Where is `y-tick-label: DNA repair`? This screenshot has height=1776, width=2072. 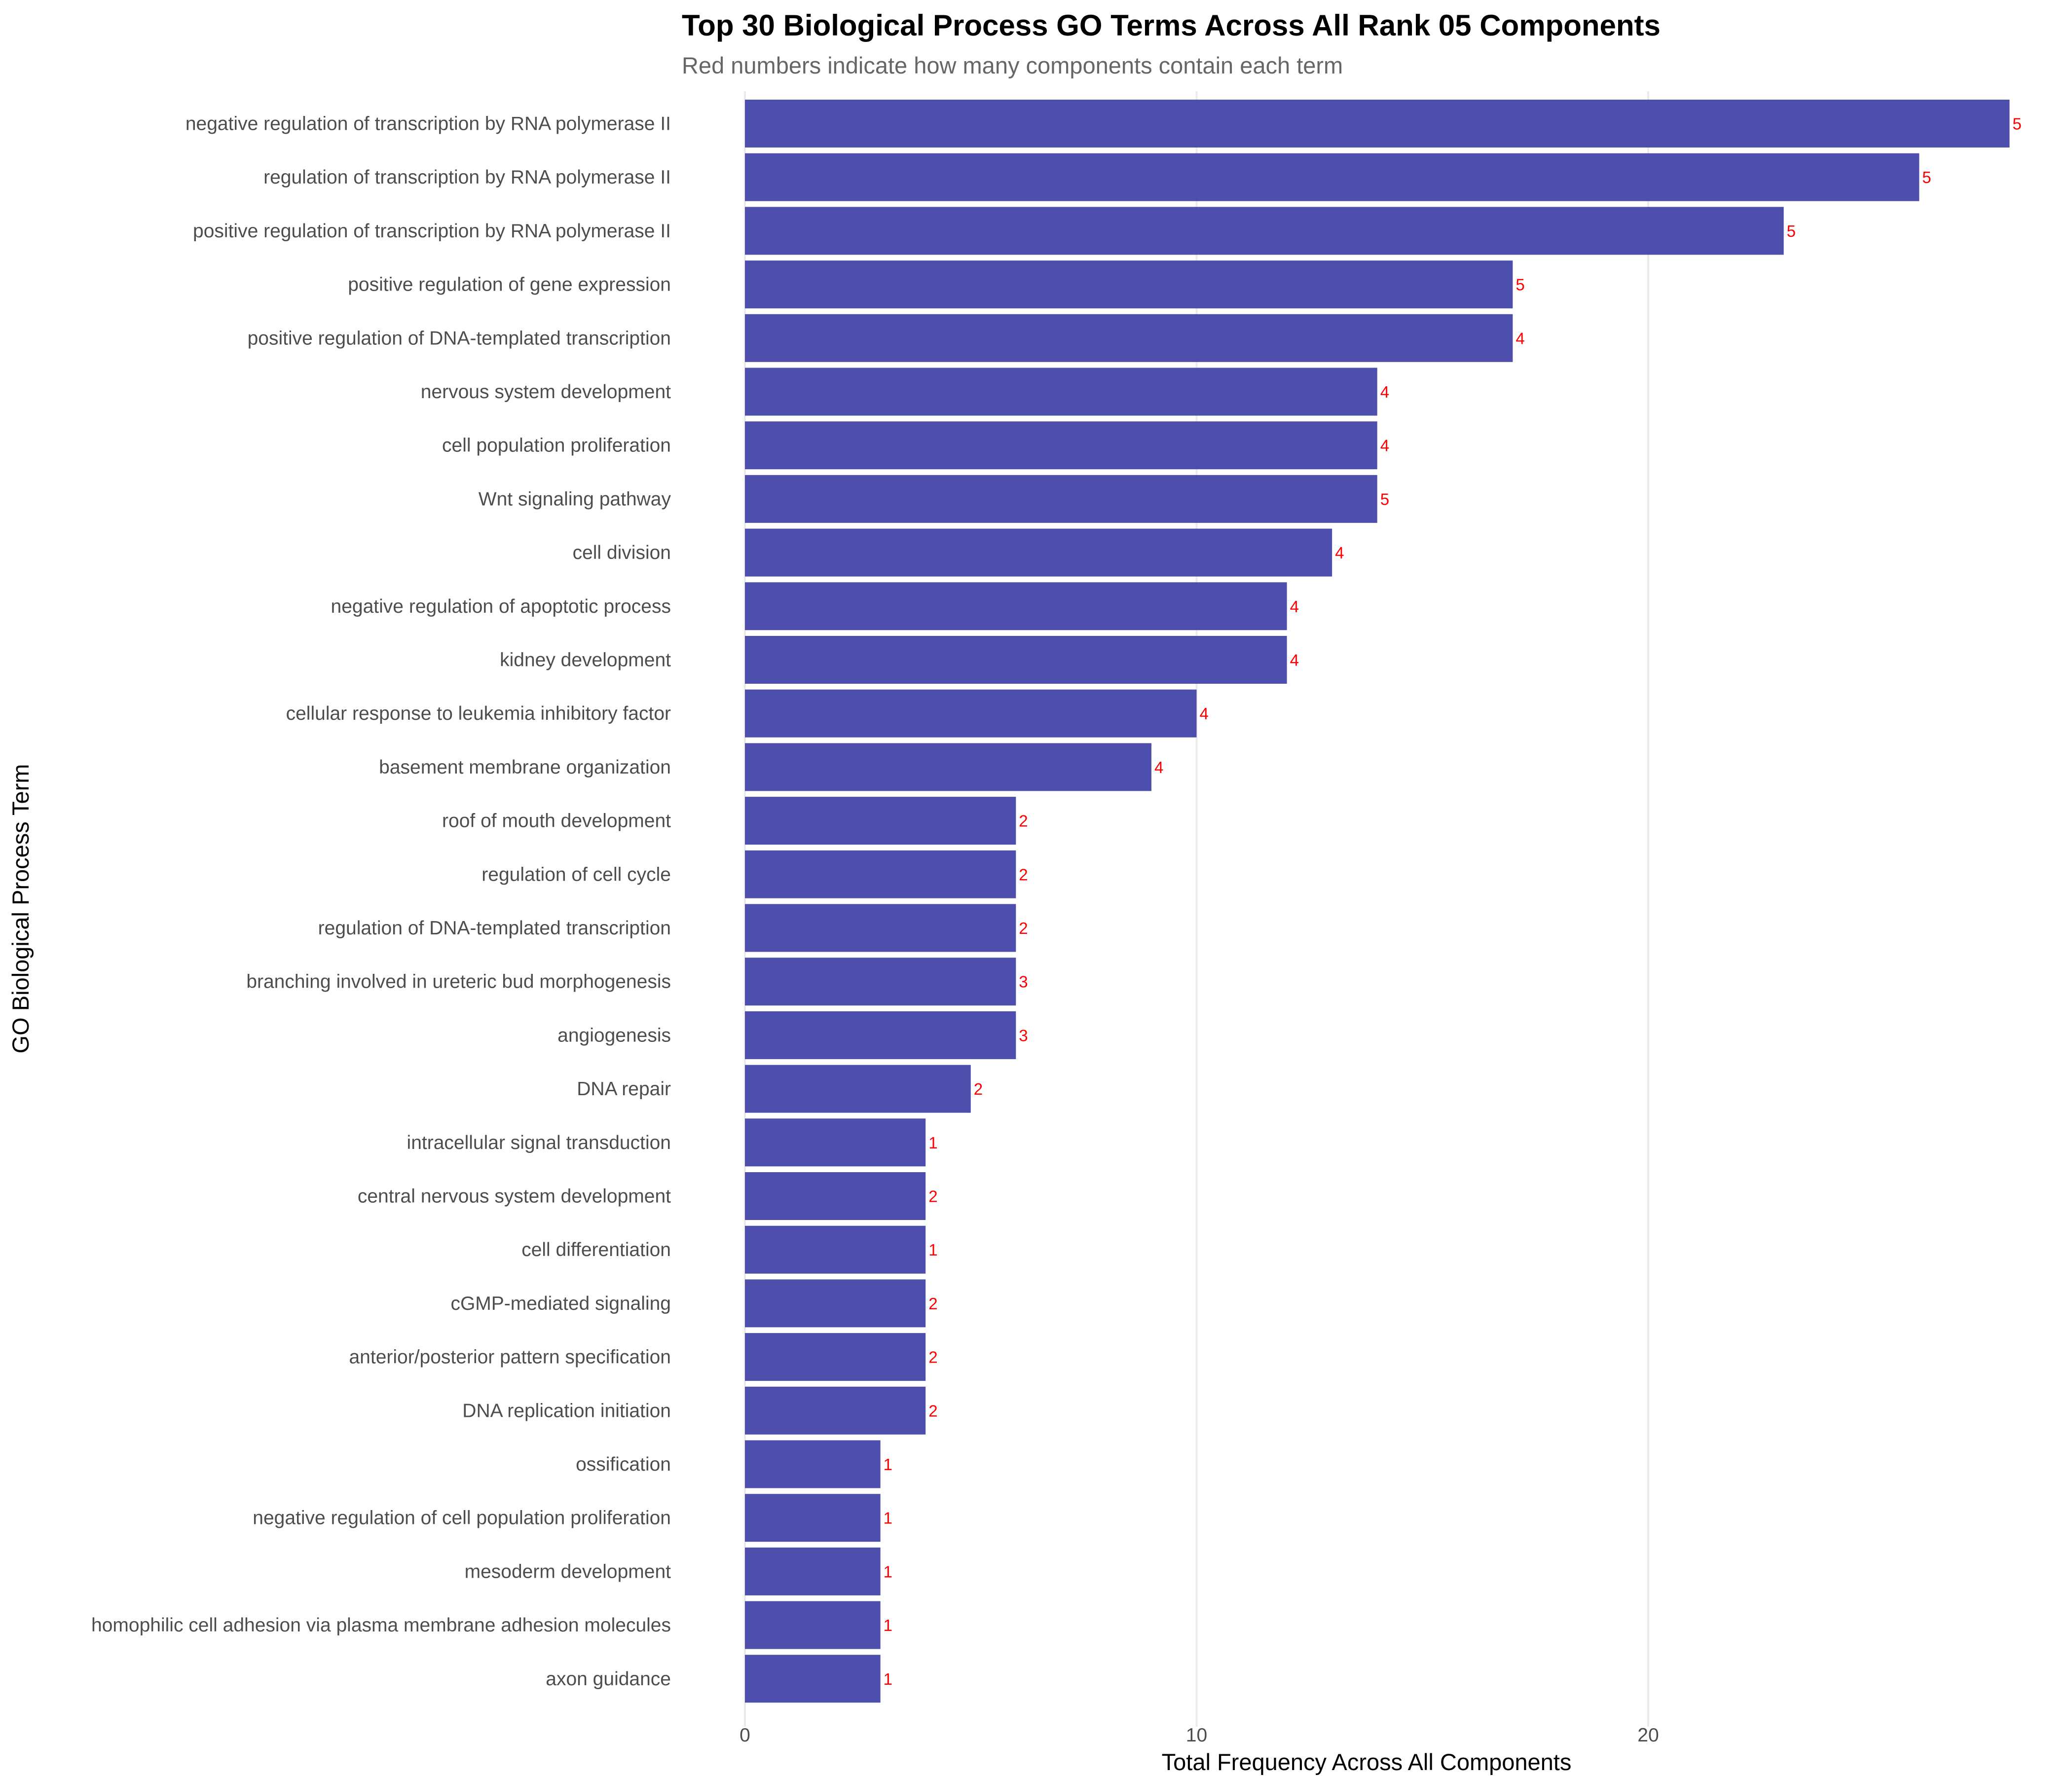
y-tick-label: DNA repair is located at coordinates (624, 1089).